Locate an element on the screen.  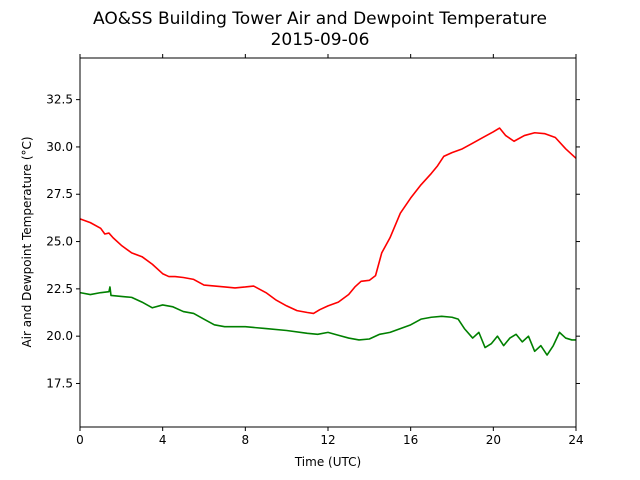
x-tick-label: 4 is located at coordinates (163, 440).